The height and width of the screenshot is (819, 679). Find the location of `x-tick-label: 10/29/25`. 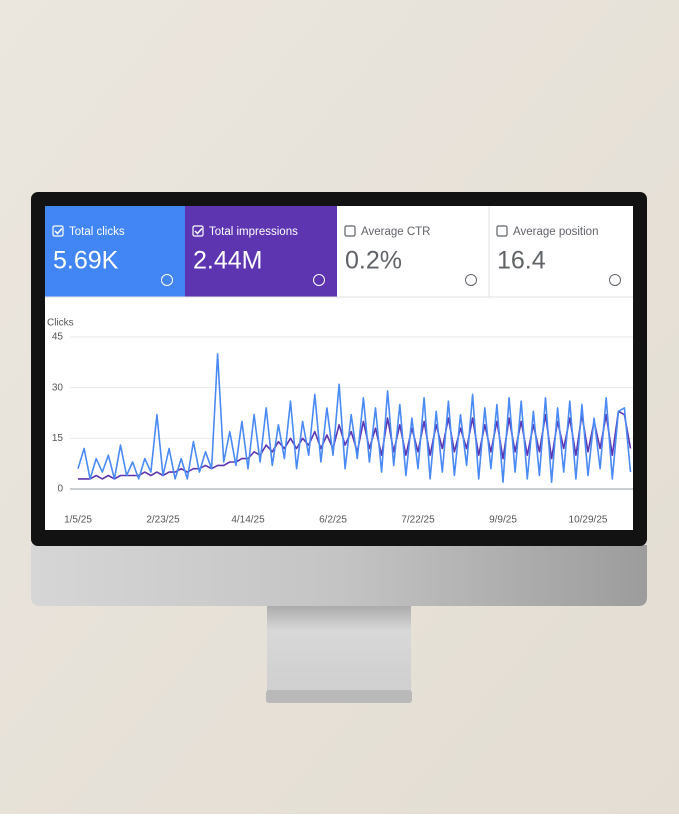

x-tick-label: 10/29/25 is located at coordinates (588, 520).